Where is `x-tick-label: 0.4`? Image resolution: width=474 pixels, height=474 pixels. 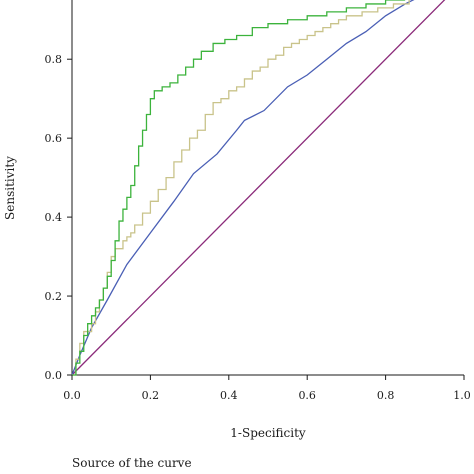 x-tick-label: 0.4 is located at coordinates (229, 395).